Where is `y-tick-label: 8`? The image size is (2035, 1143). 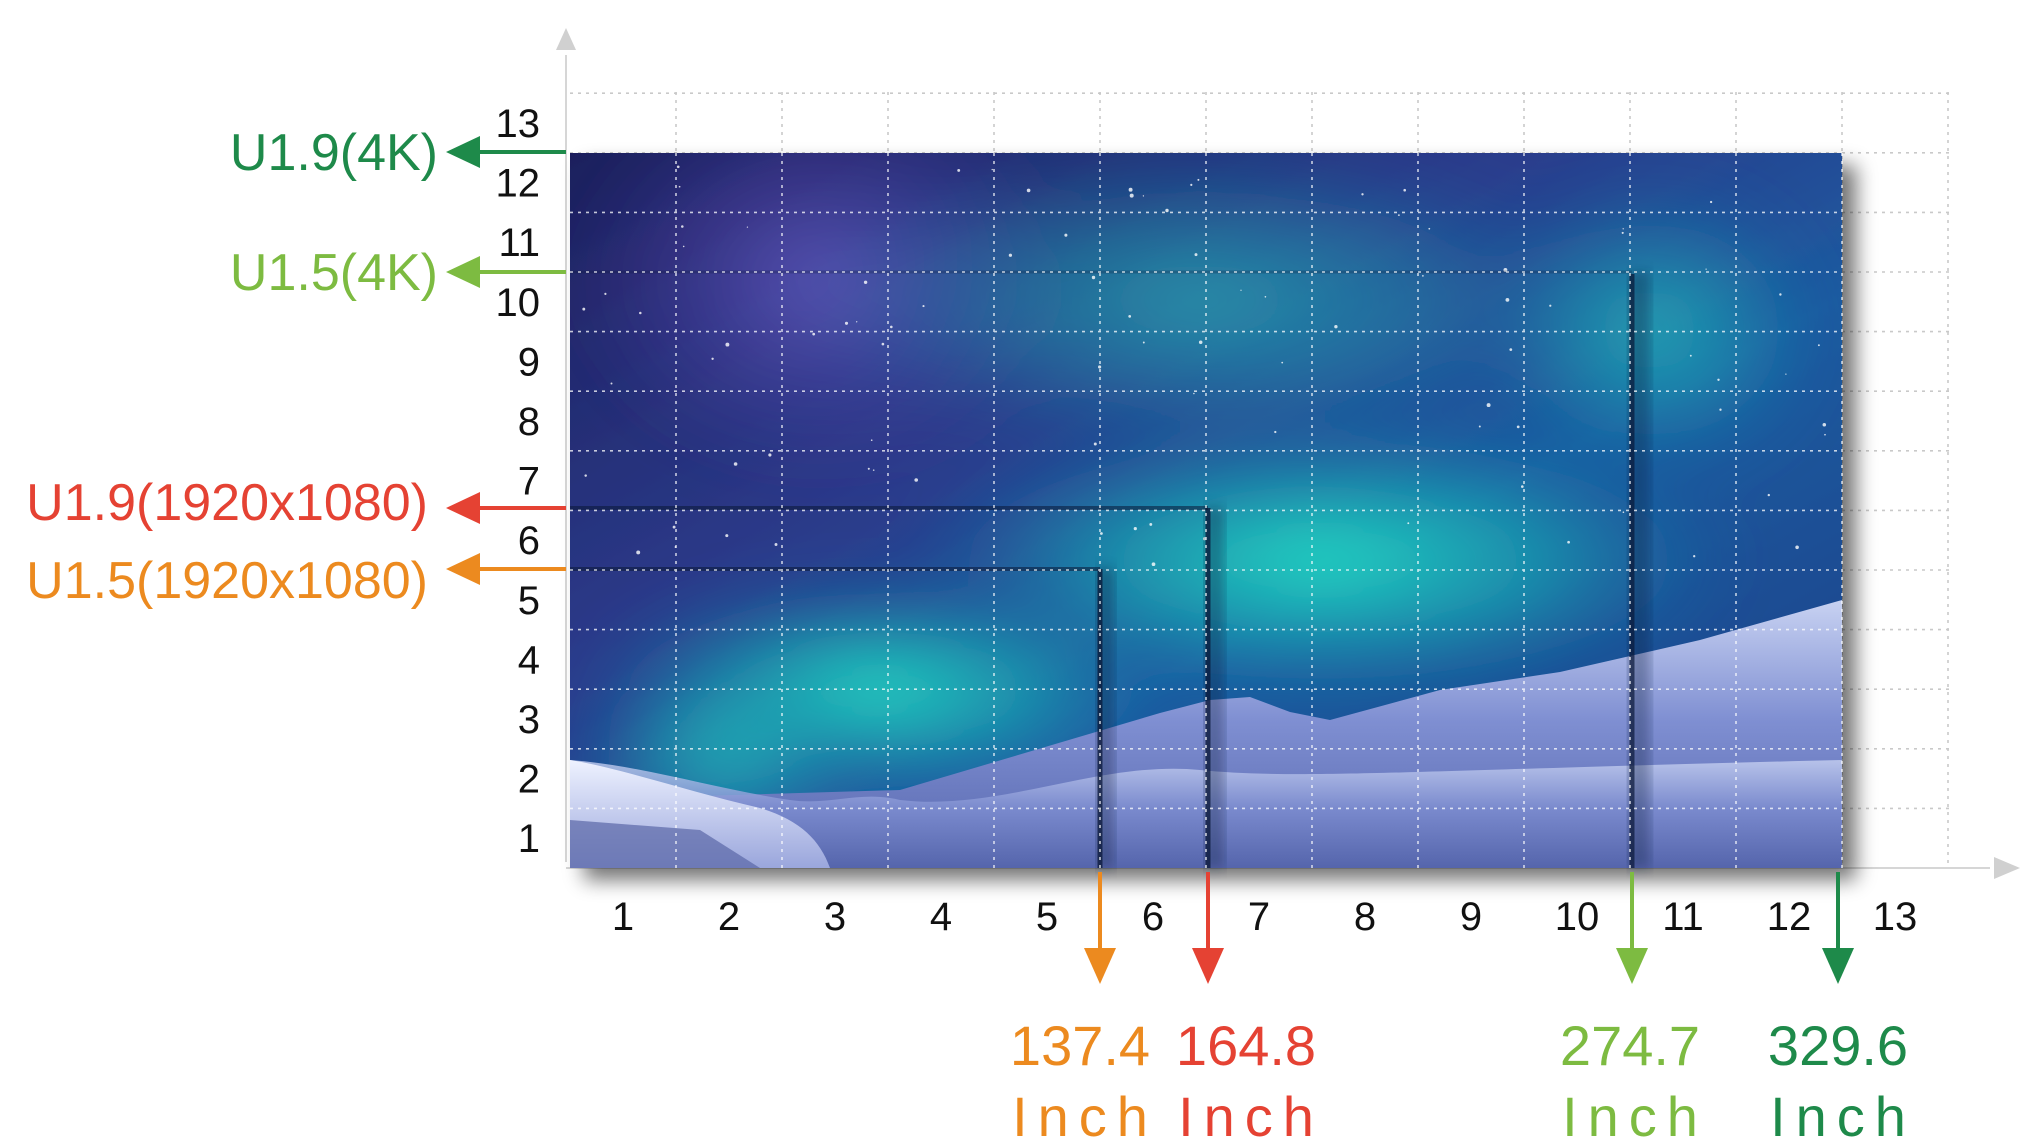
y-tick-label: 8 is located at coordinates (529, 422).